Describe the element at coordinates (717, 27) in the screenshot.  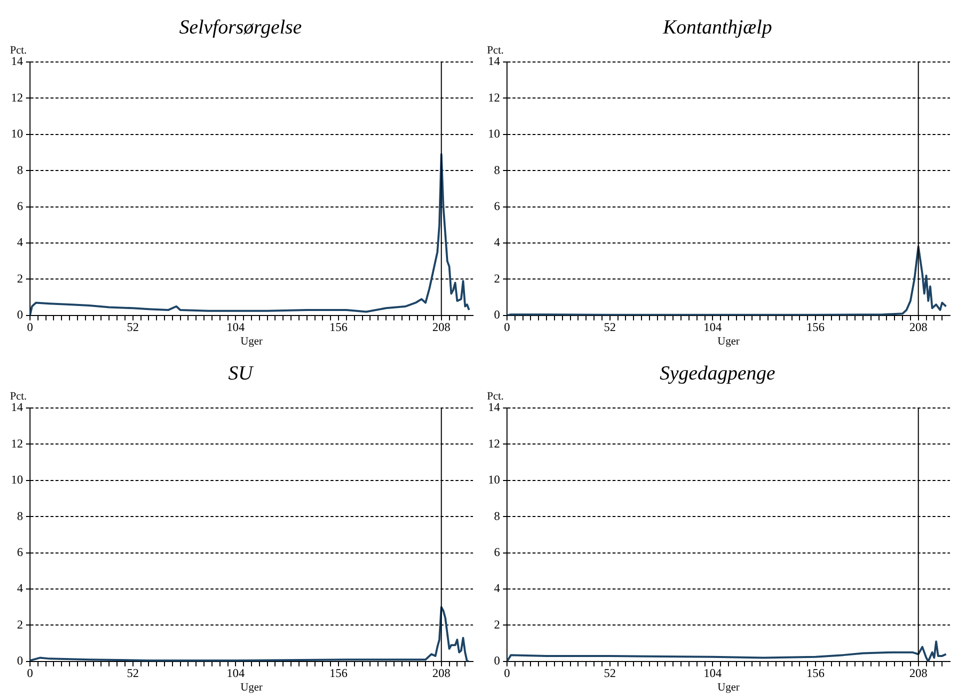
I see `chart-title: Kontanthjælp` at that location.